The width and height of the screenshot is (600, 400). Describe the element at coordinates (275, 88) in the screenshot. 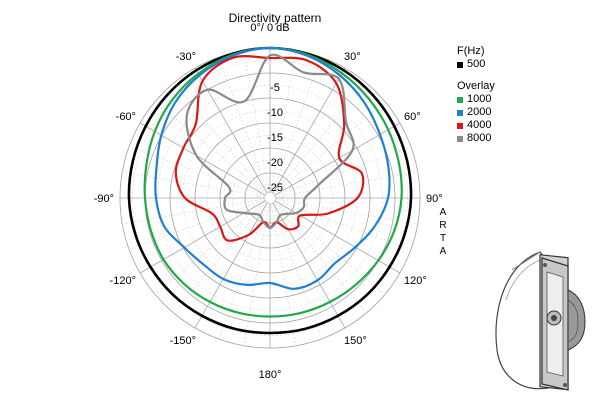

I see `radial-tick-label: -5` at that location.